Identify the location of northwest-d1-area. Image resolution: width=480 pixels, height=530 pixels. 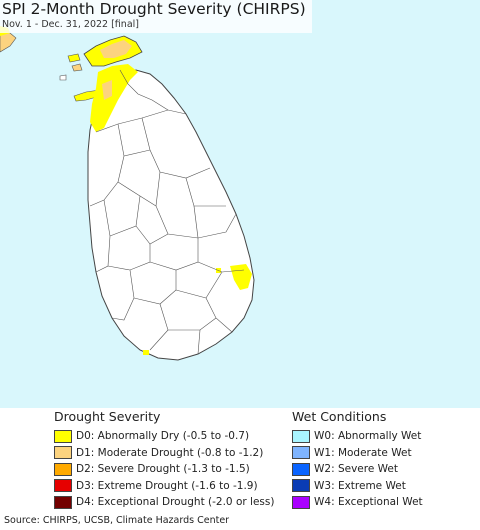
(107, 90).